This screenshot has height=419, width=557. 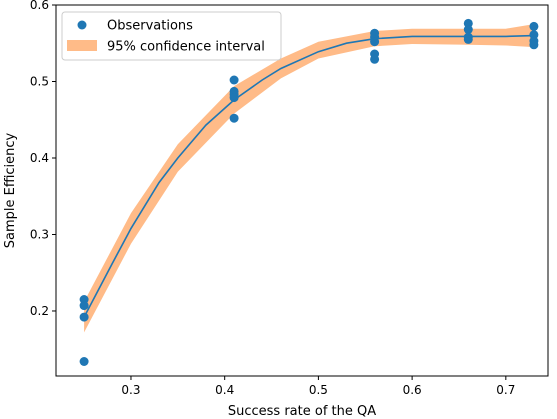 What do you see at coordinates (82, 45) in the screenshot?
I see `legend-confidence-interval-patch` at bounding box center [82, 45].